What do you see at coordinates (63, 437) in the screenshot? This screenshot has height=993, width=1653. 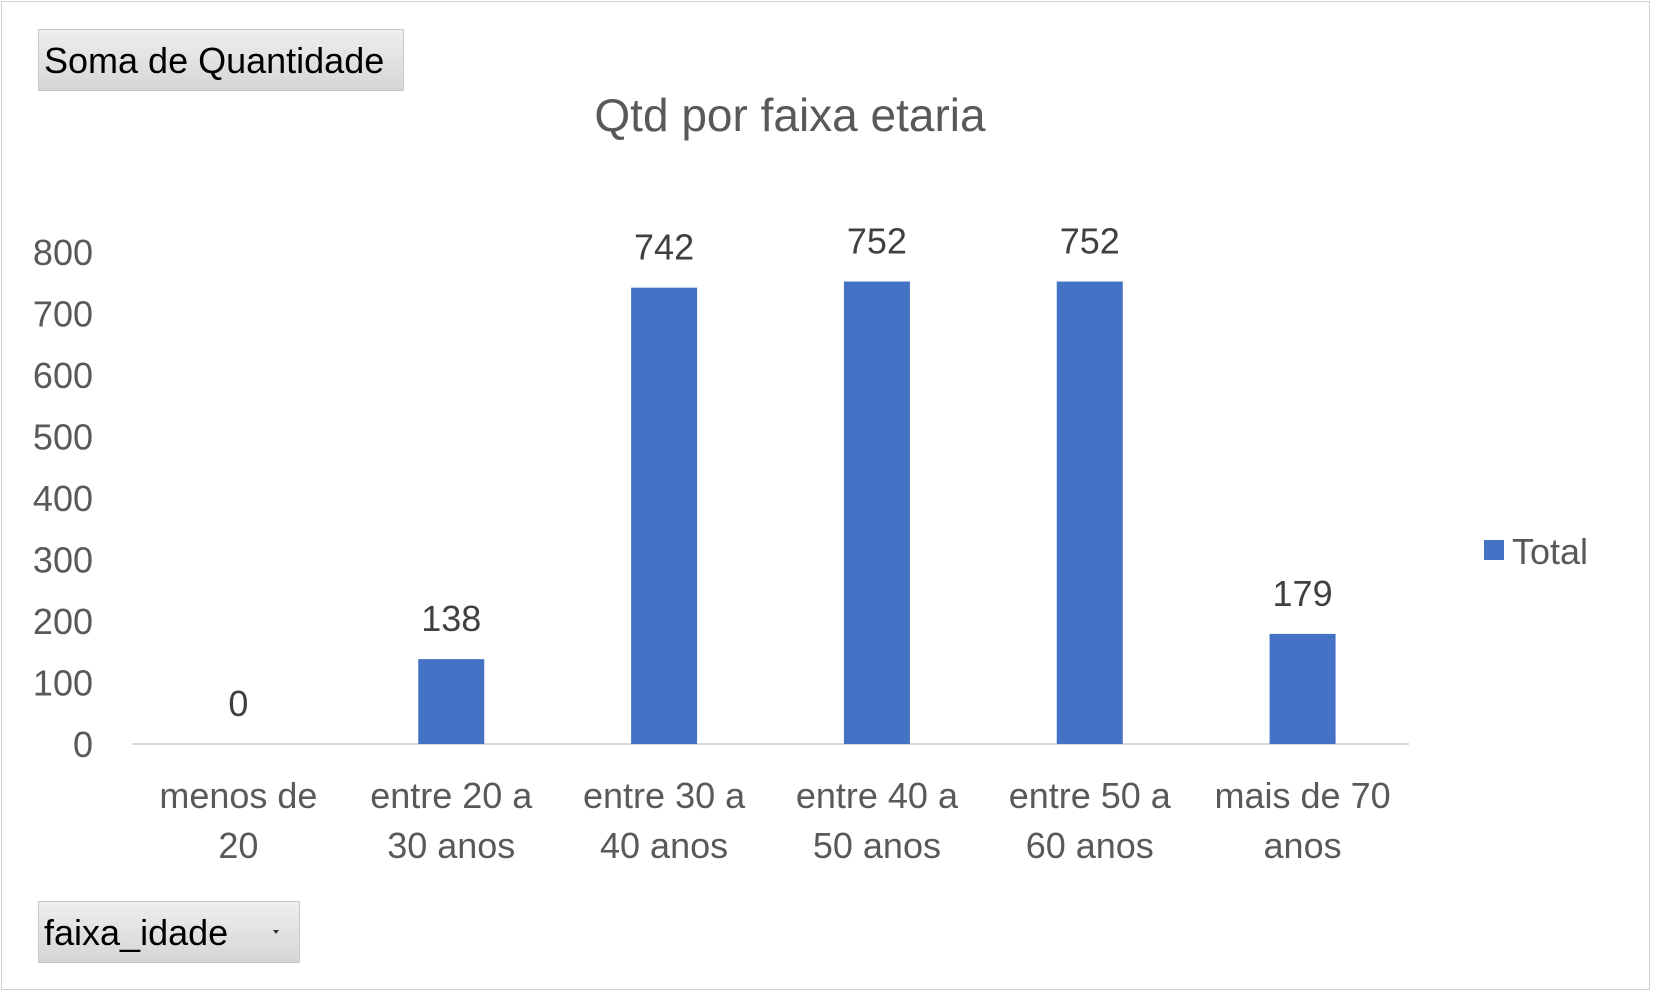 I see `y-tick-label: 500` at bounding box center [63, 437].